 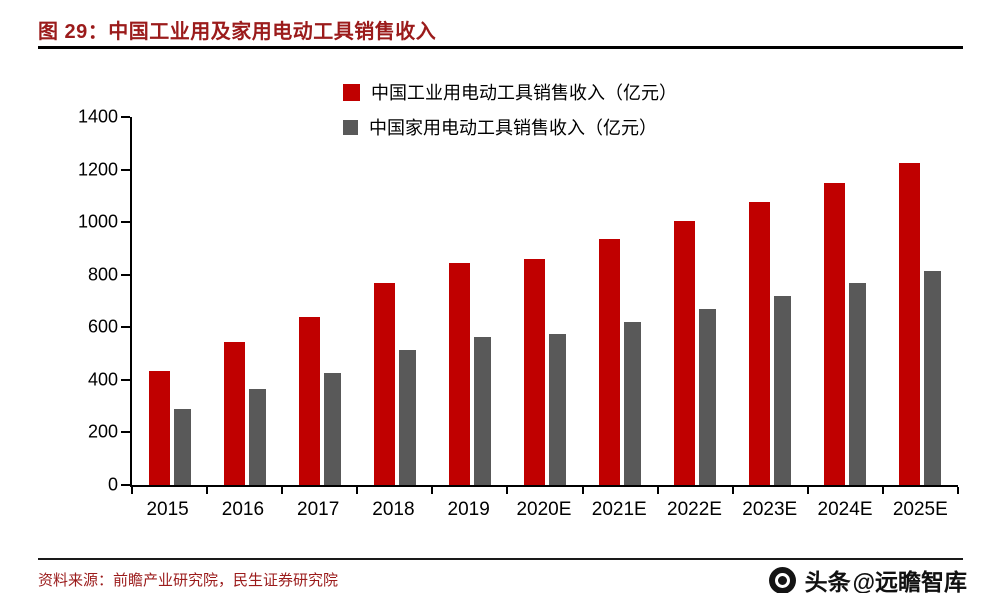 I want to click on bar-group-2022E, so click(x=695, y=301).